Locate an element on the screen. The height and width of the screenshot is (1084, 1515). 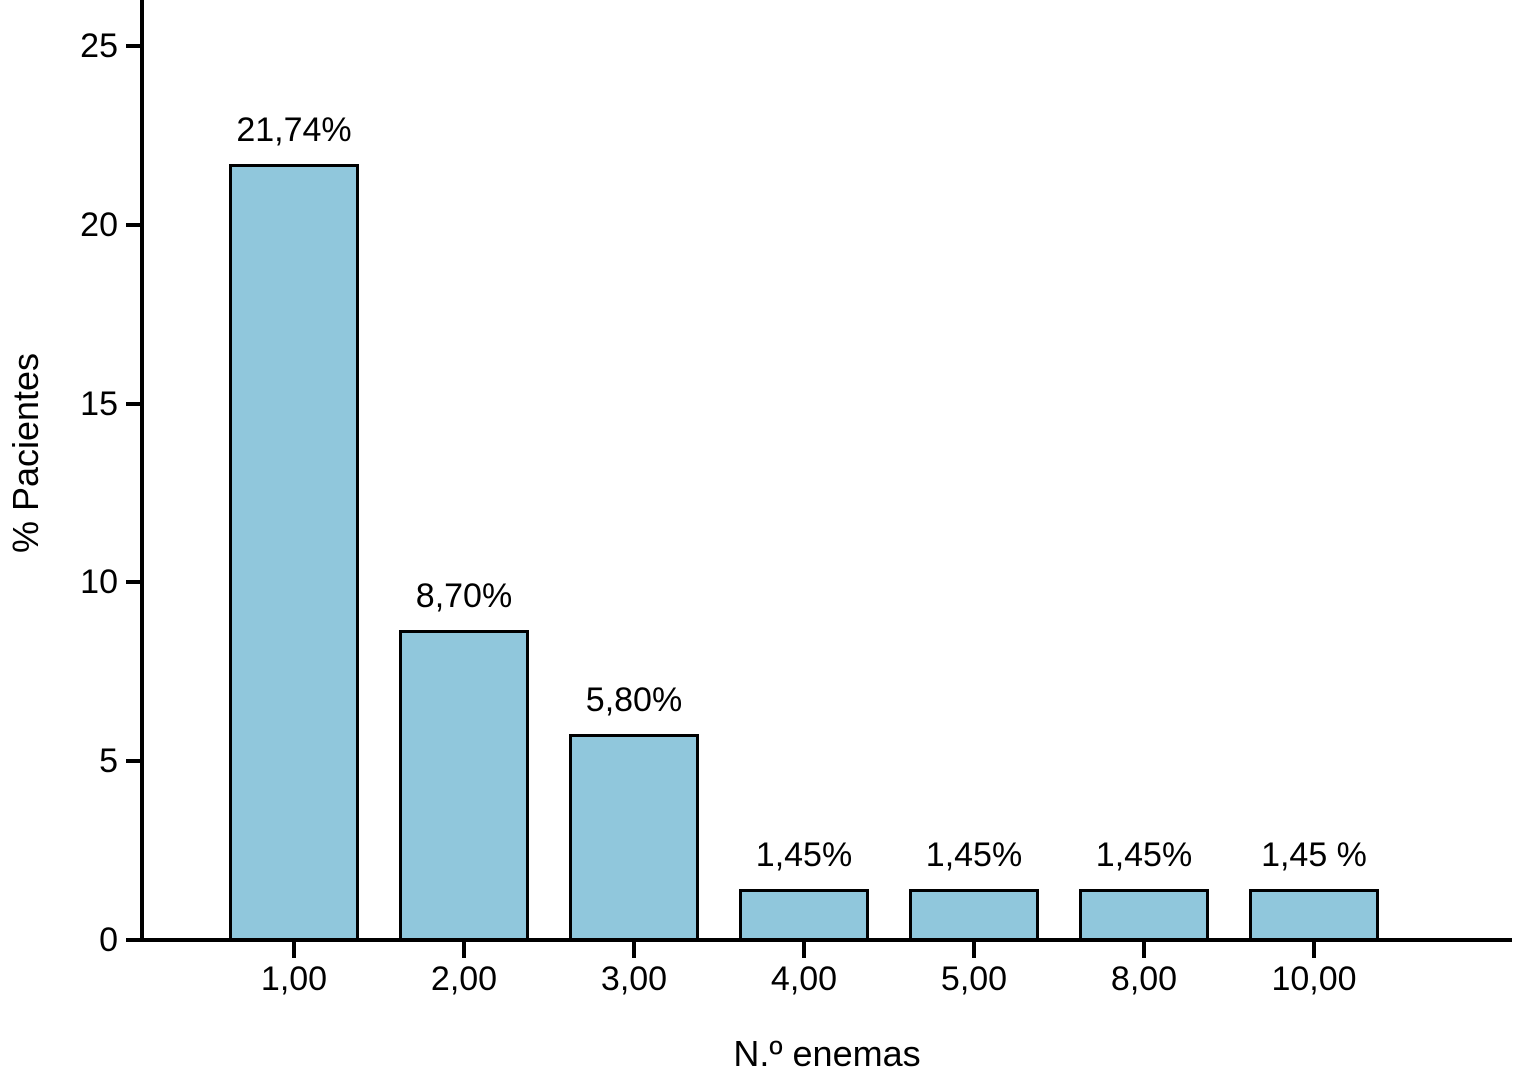
x-tick-label: 2,00 is located at coordinates (464, 979).